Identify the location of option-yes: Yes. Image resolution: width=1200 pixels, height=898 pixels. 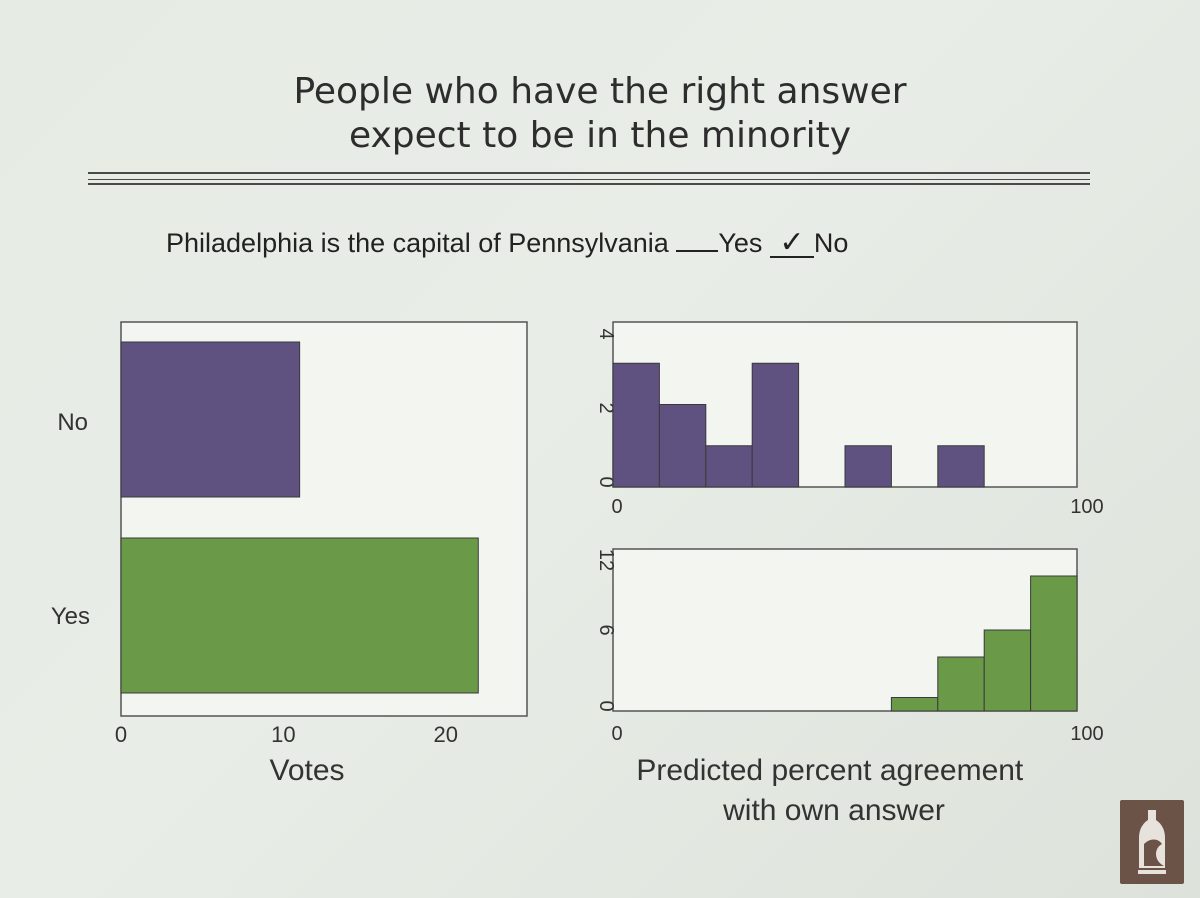
(740, 243).